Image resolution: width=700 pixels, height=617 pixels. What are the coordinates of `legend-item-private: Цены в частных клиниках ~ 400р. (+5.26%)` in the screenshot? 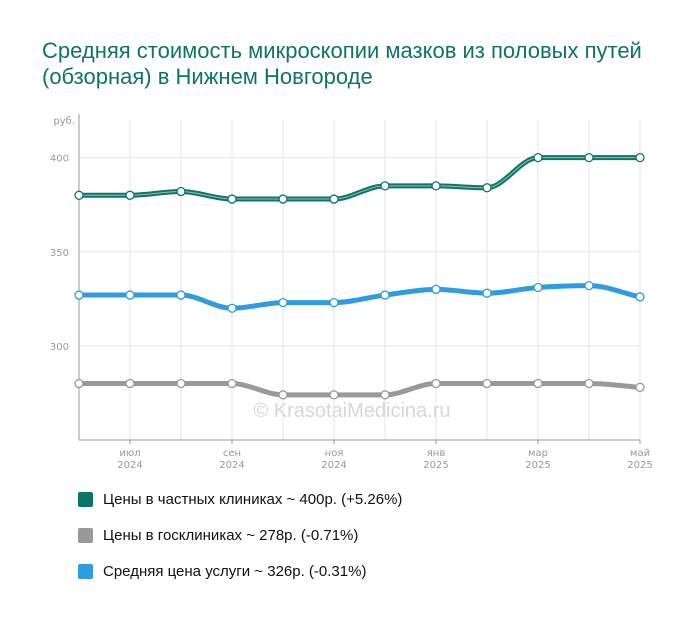 It's located at (240, 499).